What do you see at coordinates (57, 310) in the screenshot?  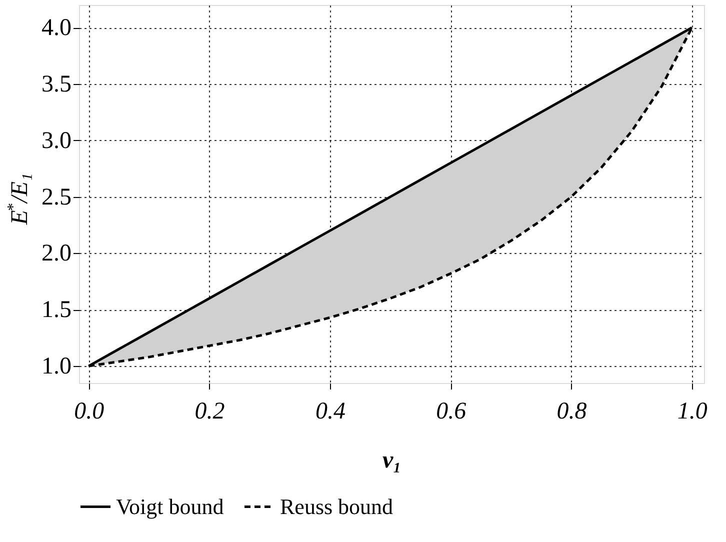 I see `y-tick-label: 1.5` at bounding box center [57, 310].